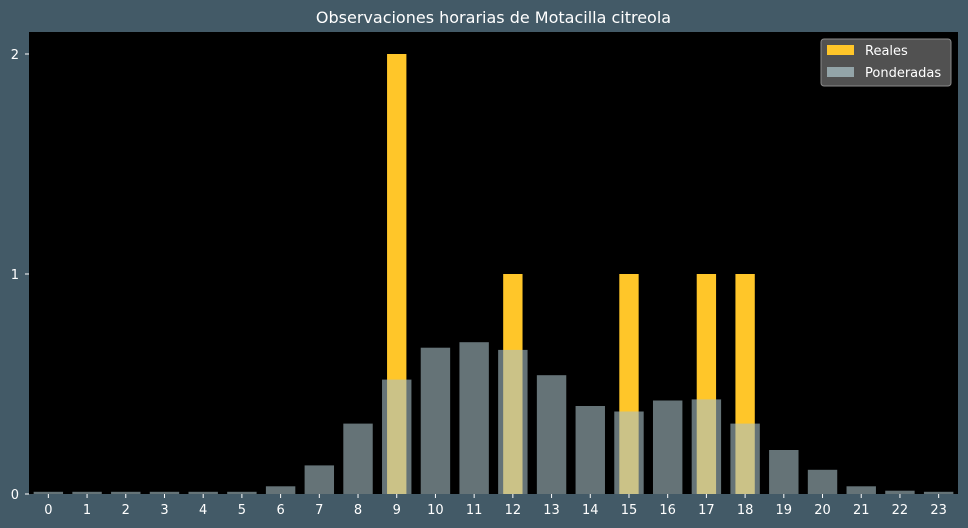 This screenshot has width=968, height=528. I want to click on legend-swatch-reales, so click(840, 50).